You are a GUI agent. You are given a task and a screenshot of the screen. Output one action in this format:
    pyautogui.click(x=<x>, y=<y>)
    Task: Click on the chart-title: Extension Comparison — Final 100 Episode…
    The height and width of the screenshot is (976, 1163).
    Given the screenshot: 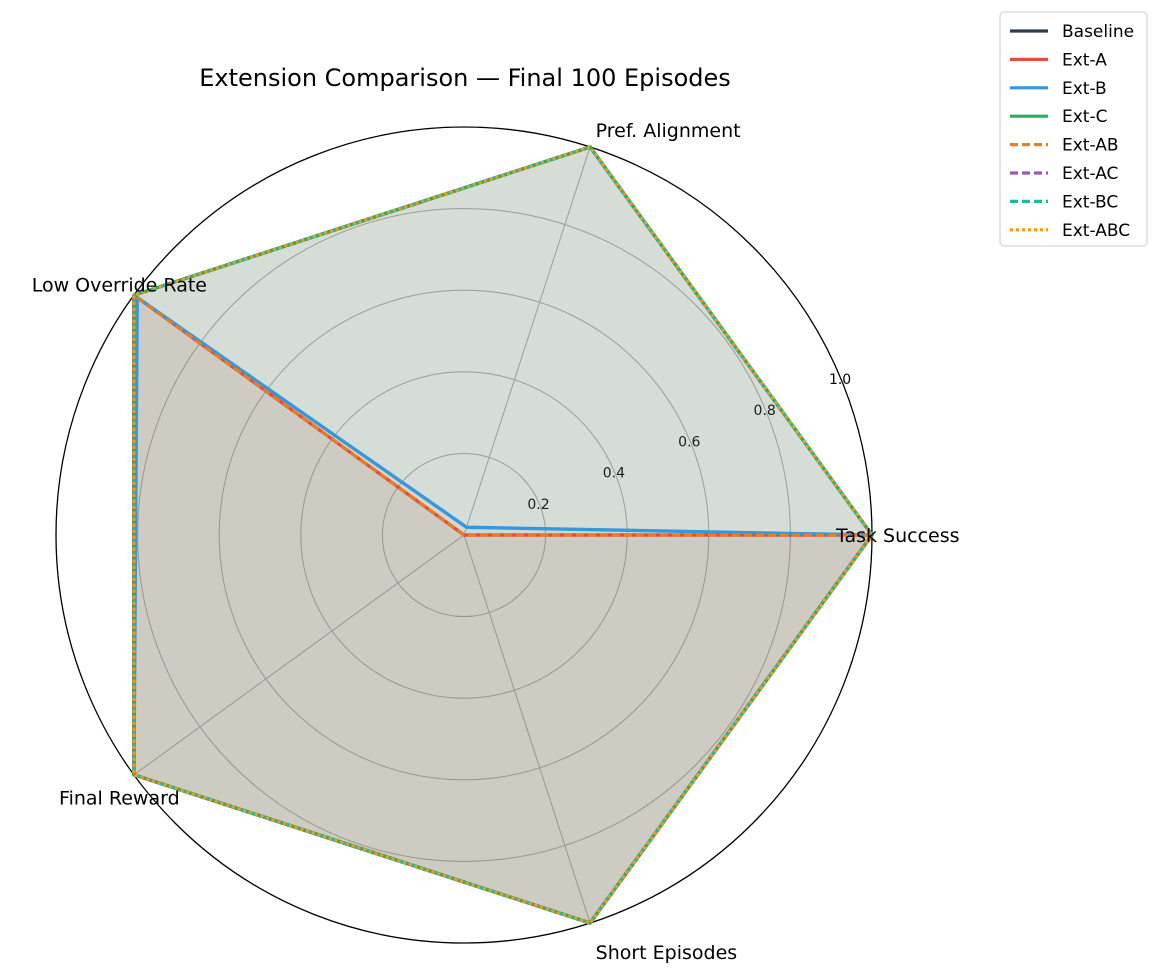 What is the action you would take?
    pyautogui.click(x=465, y=78)
    